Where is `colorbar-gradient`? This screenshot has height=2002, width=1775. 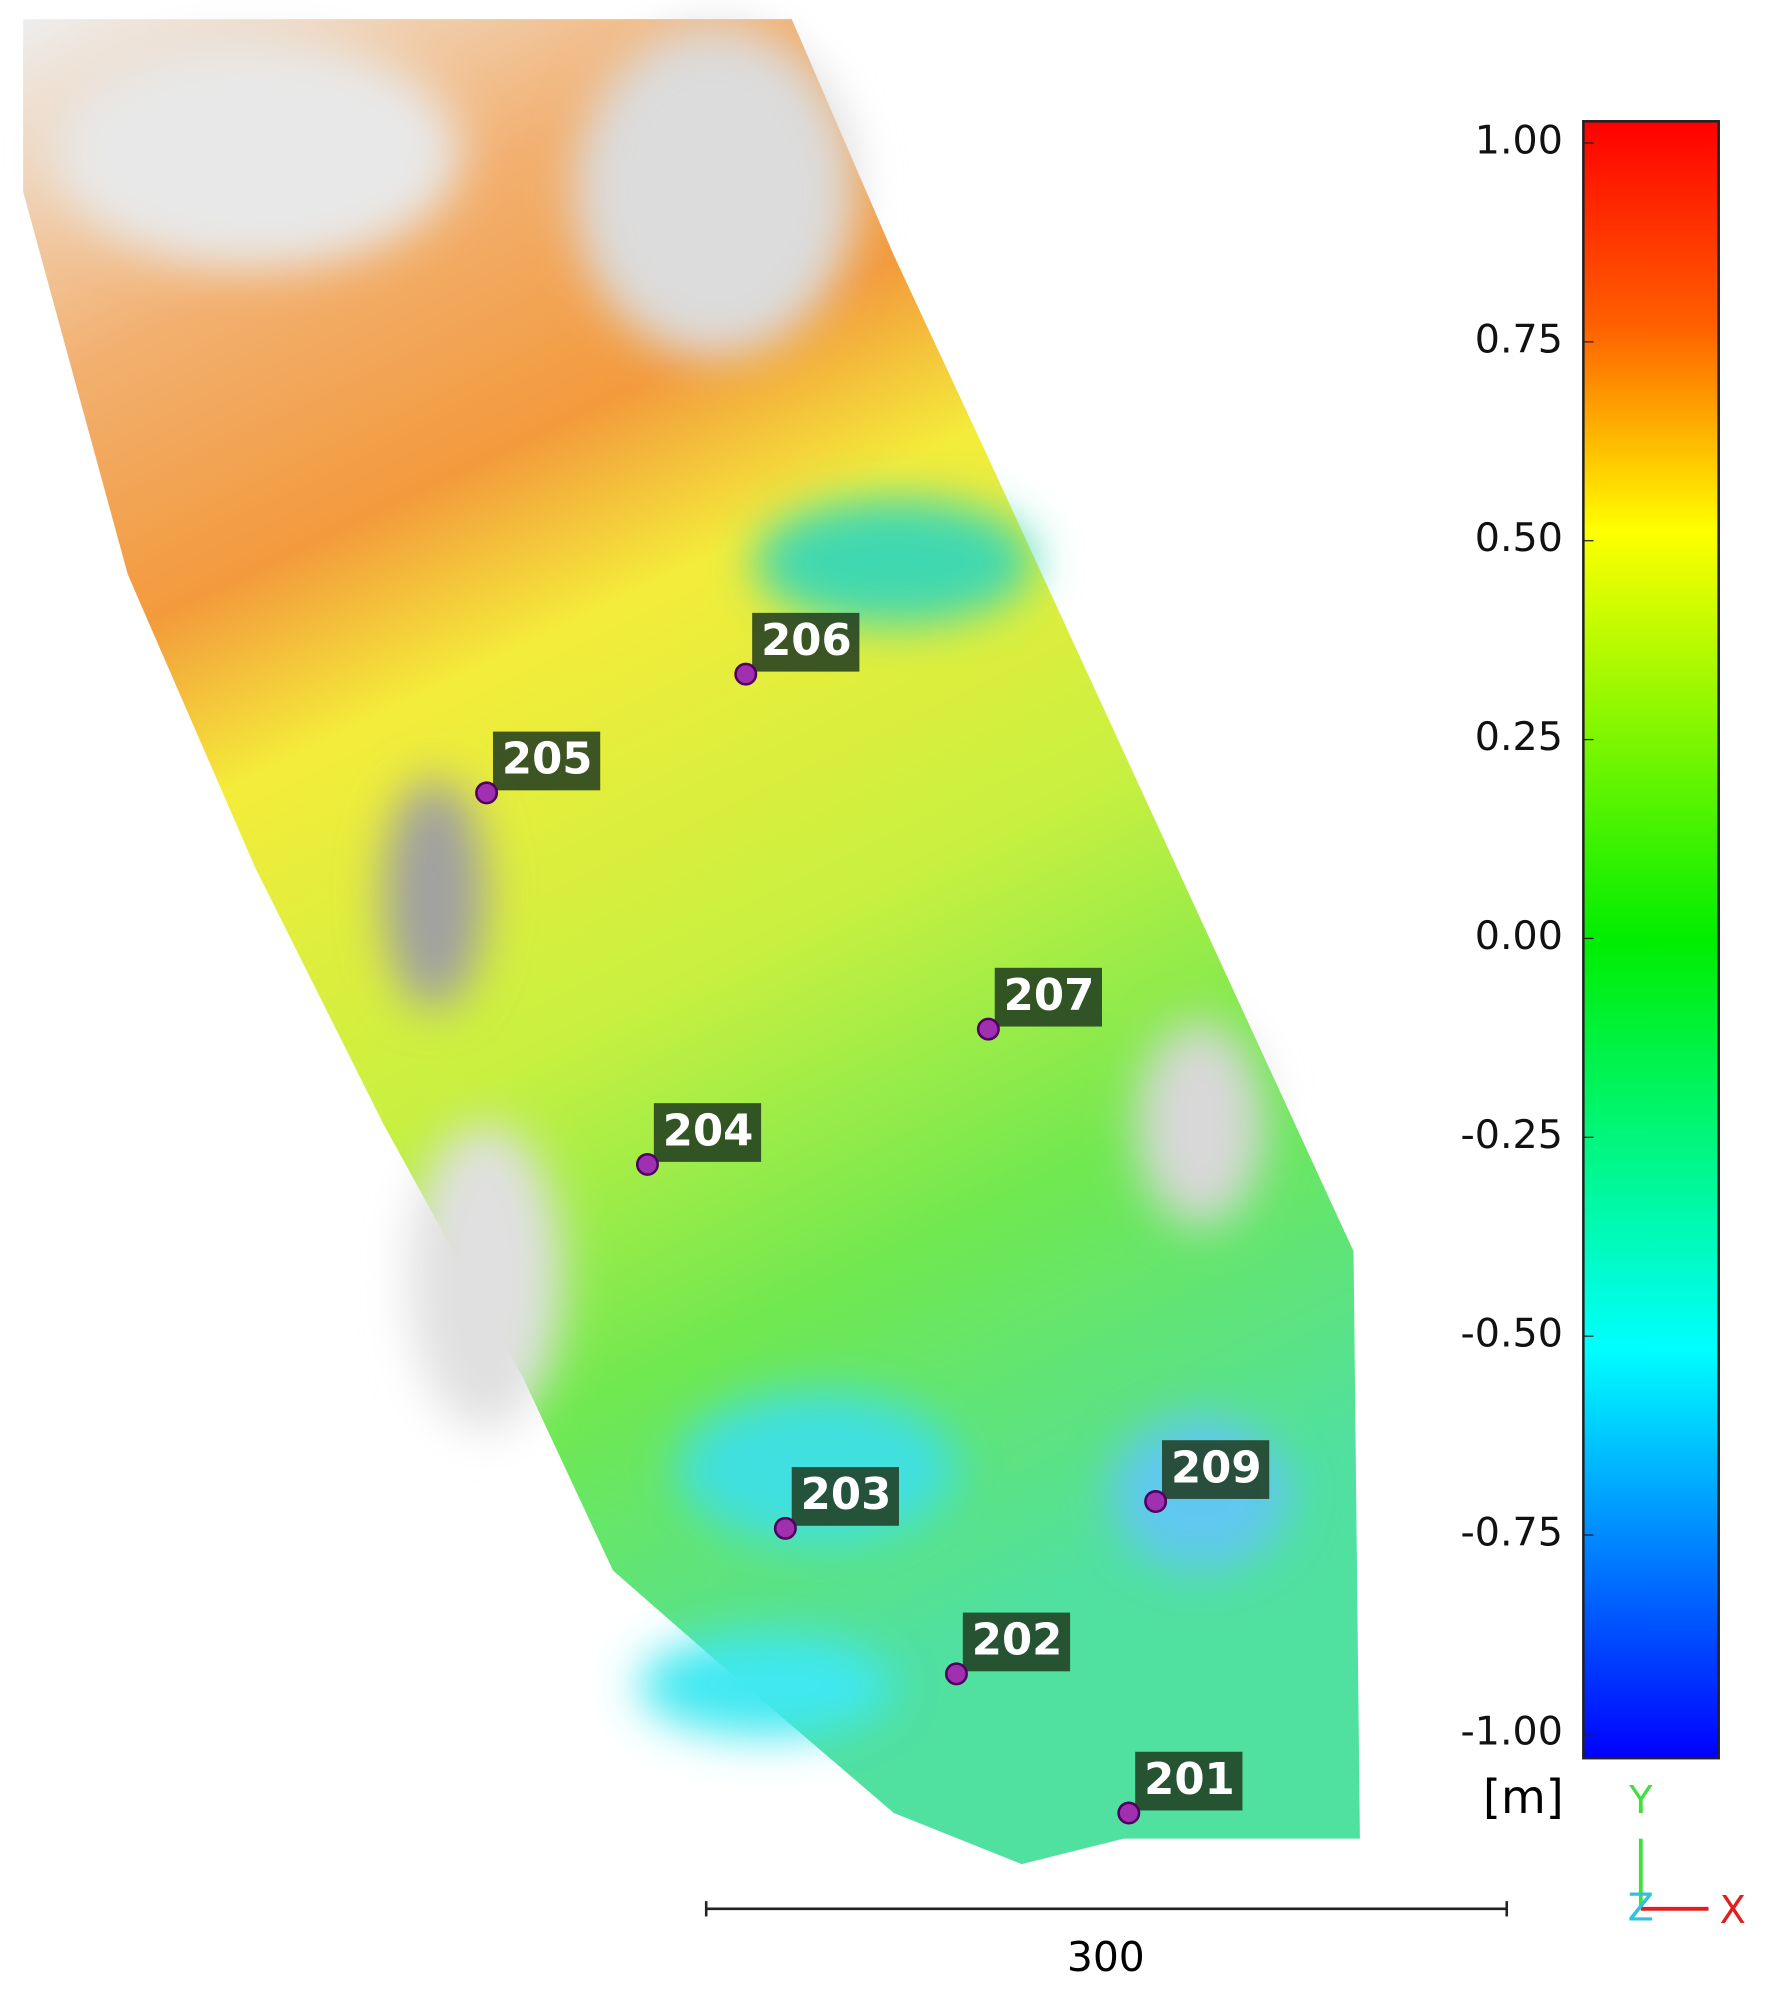 colorbar-gradient is located at coordinates (1651, 940).